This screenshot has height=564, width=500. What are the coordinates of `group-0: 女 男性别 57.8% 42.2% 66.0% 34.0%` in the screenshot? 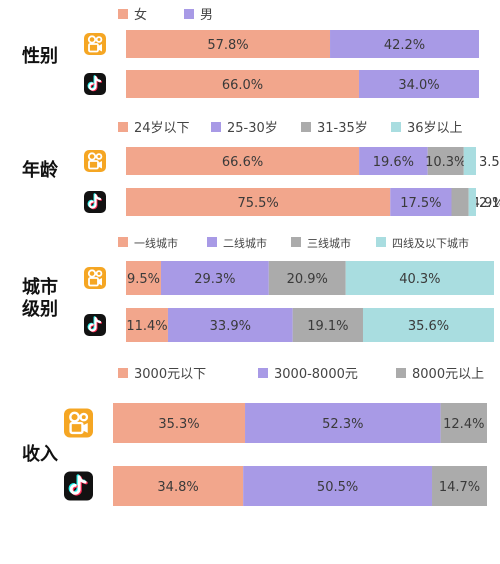 It's located at (250, 52).